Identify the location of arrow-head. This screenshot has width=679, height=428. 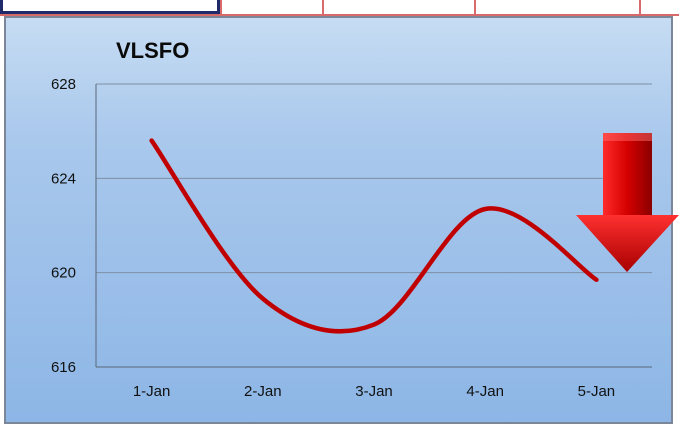
(627, 243).